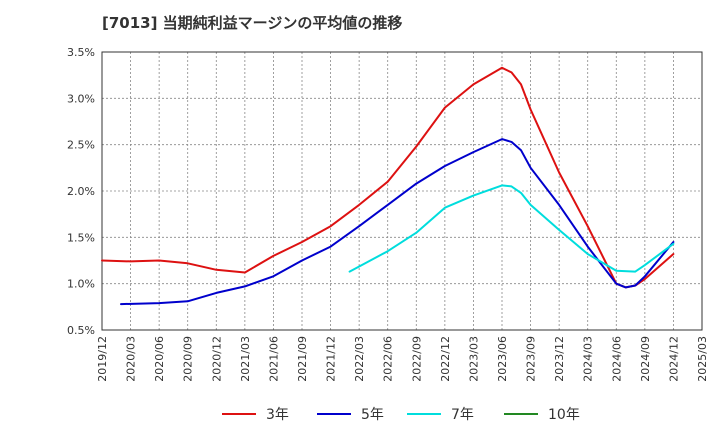  I want to click on x-tick-label: 2023/03, so click(473, 359).